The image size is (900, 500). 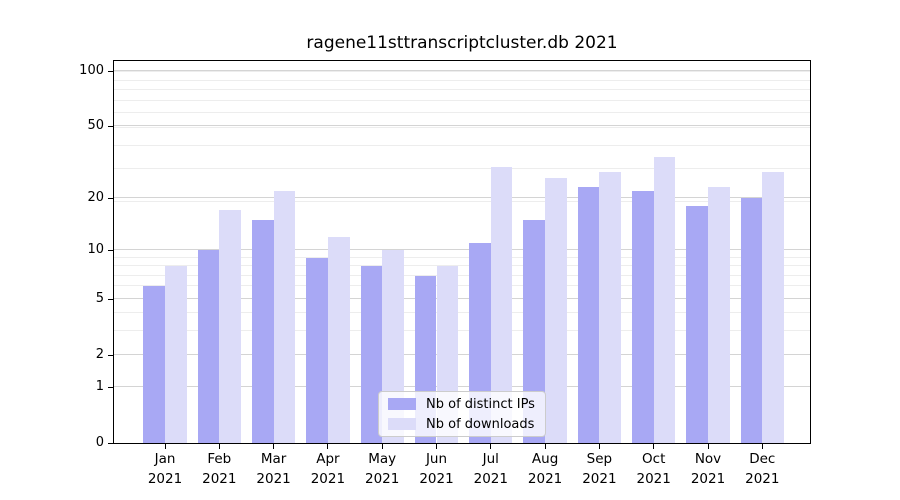 I want to click on bar-distinct-ips-mar, so click(x=262, y=331).